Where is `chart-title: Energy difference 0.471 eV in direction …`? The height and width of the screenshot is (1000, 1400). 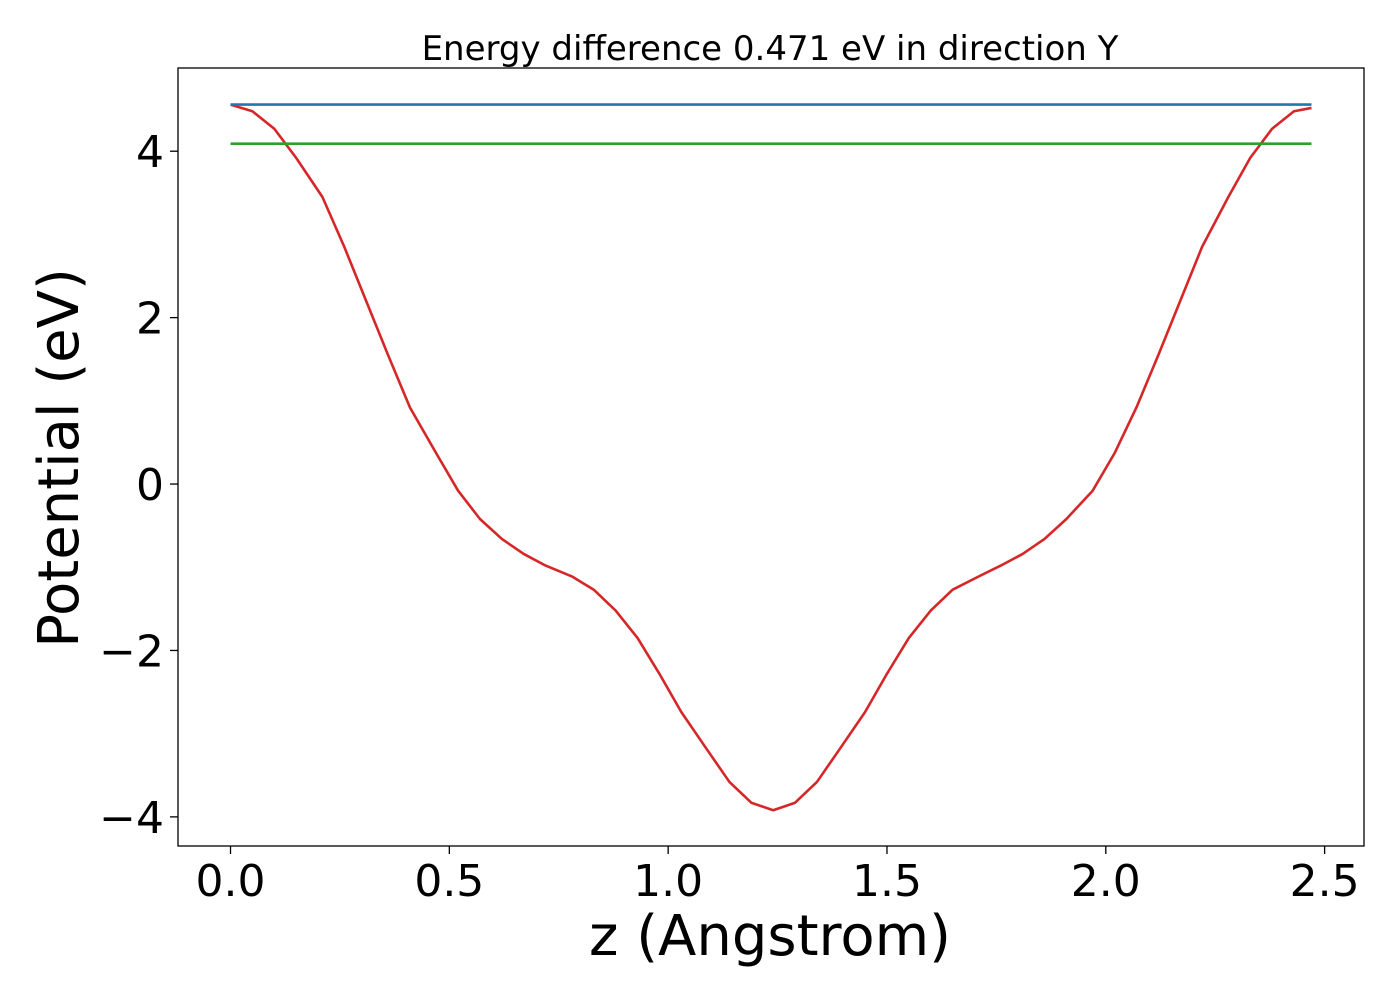 chart-title: Energy difference 0.471 eV in direction … is located at coordinates (770, 49).